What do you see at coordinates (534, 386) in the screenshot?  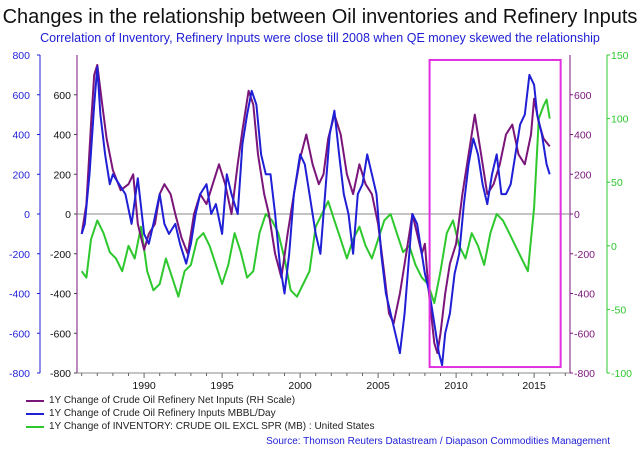 I see `x-axis-tick-label: 2015` at bounding box center [534, 386].